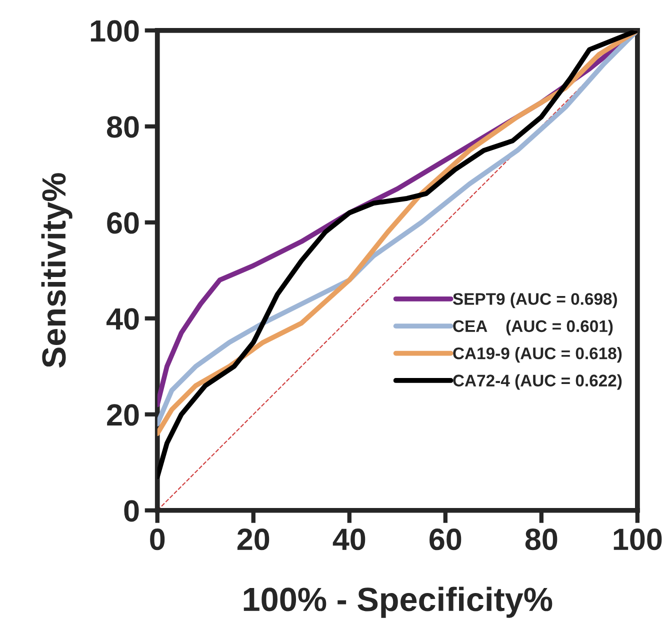  What do you see at coordinates (541, 539) in the screenshot?
I see `x-tick-label: 80` at bounding box center [541, 539].